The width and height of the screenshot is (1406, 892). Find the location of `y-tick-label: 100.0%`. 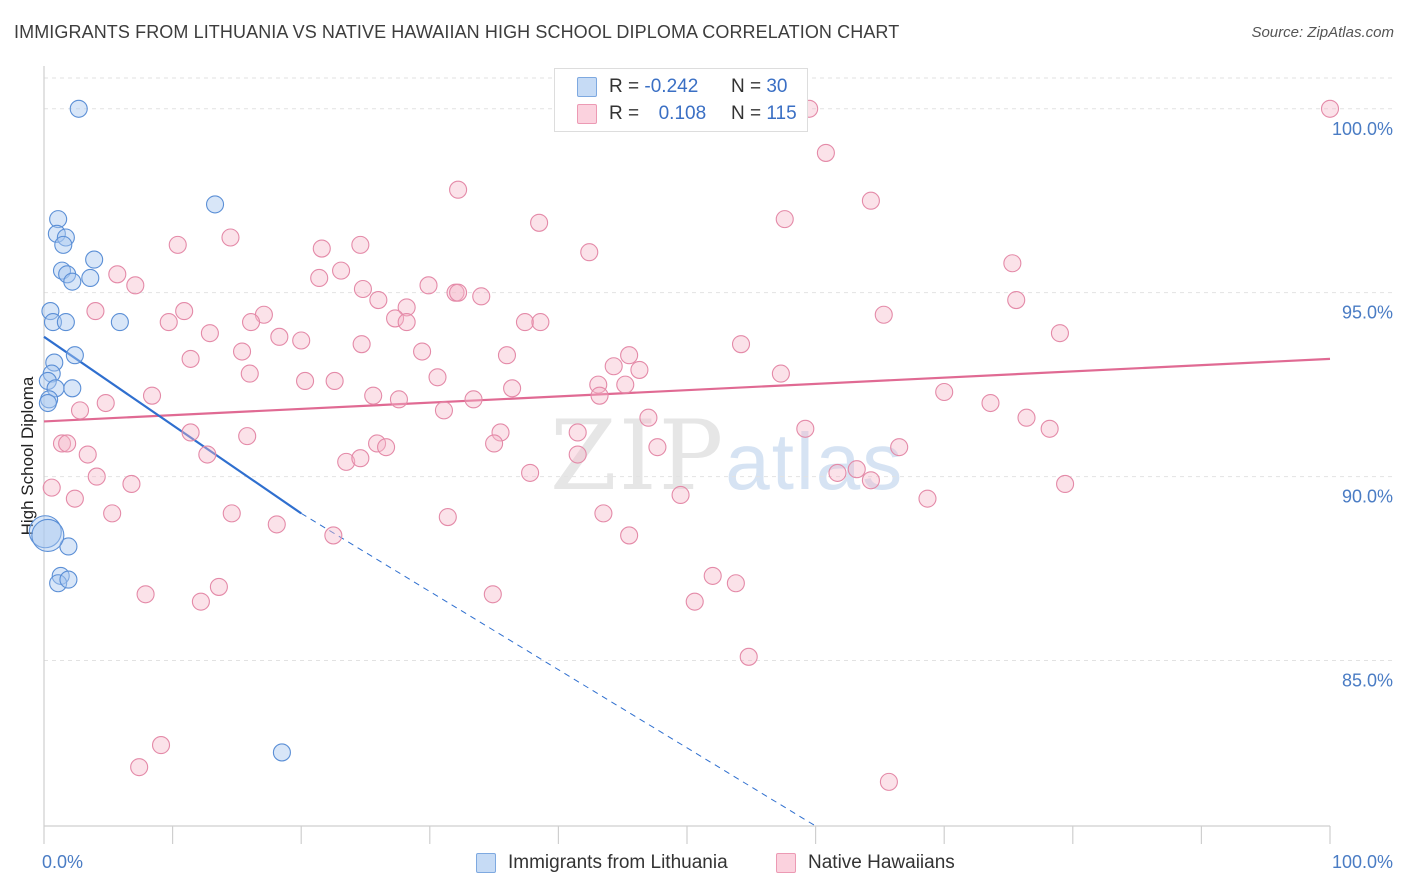

y-tick-label: 100.0% is located at coordinates (1362, 129).